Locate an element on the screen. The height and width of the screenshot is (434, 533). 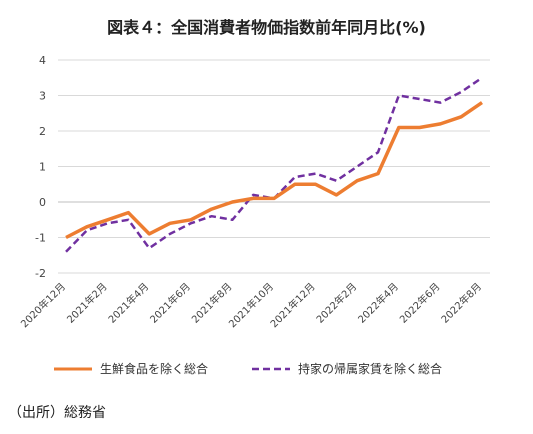
x-tick-label: 2021年6月 is located at coordinates (170, 303).